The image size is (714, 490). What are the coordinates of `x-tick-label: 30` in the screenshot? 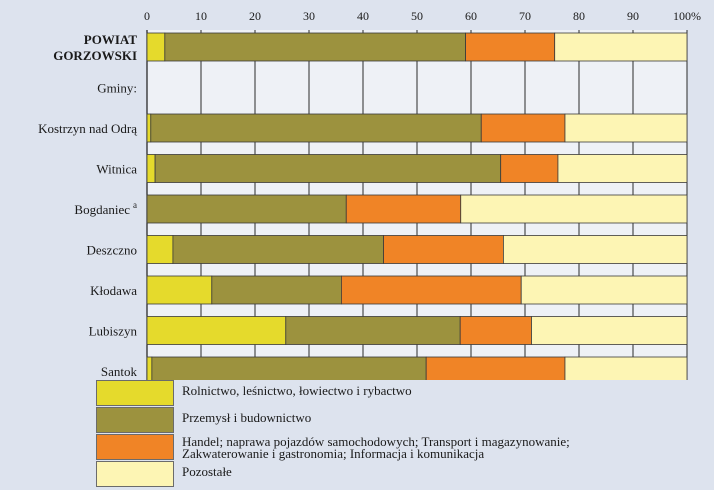 It's located at (309, 16).